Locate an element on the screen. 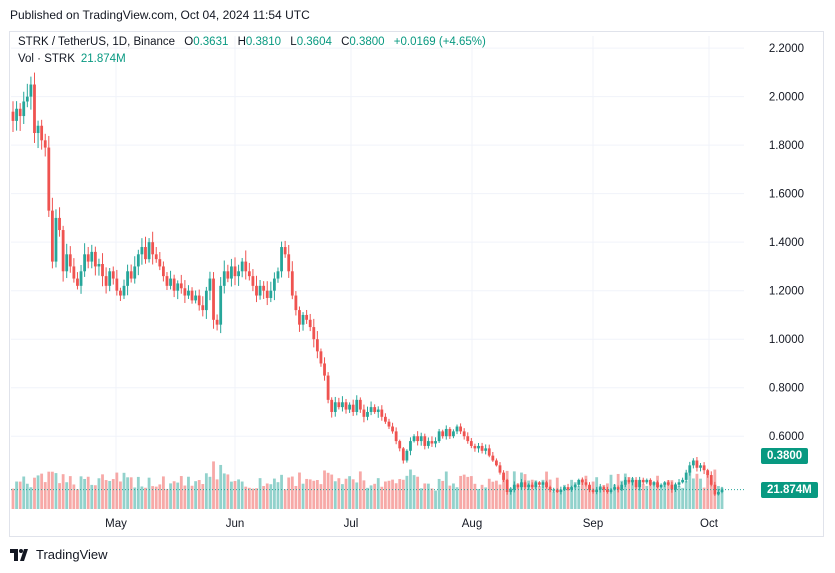 The width and height of the screenshot is (835, 573). y-tick-label: 2.0000 is located at coordinates (786, 98).